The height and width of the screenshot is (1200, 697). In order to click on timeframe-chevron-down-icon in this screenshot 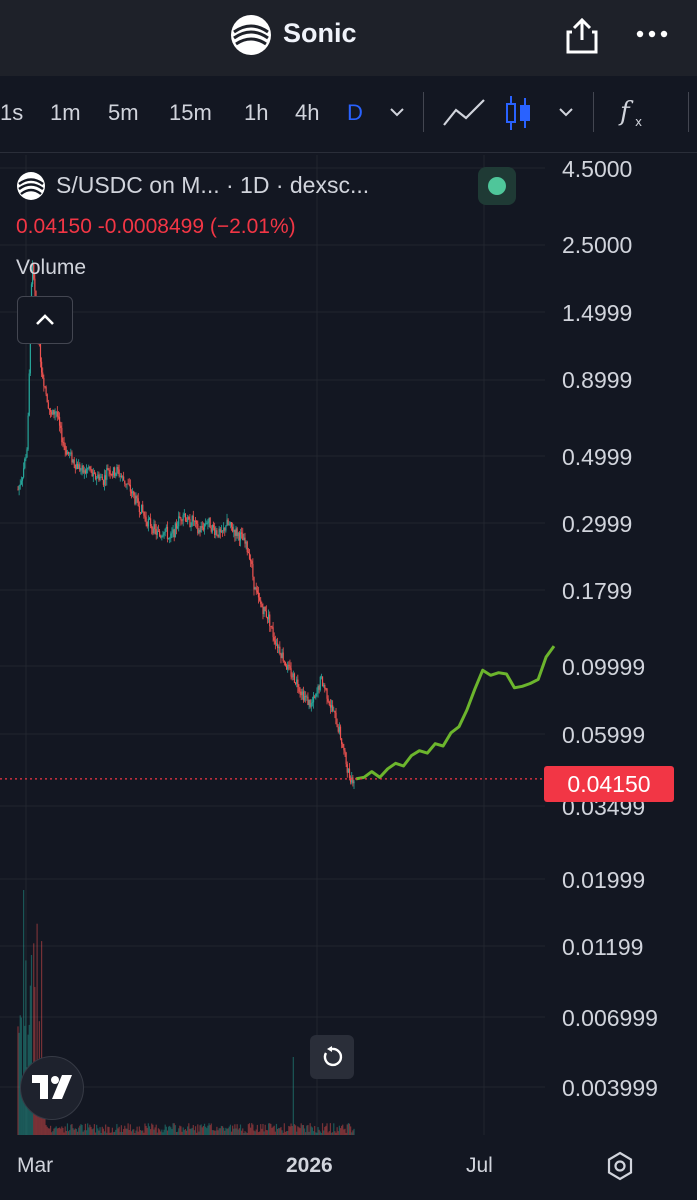, I will do `click(397, 112)`.